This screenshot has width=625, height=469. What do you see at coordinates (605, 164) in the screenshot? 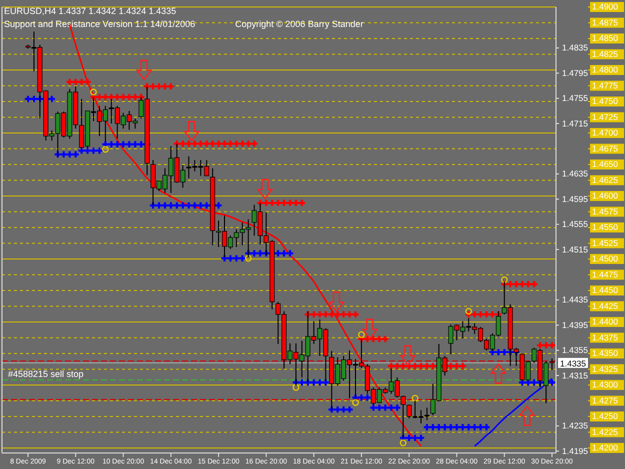
I see `y-tick-label: 1.4650` at bounding box center [605, 164].